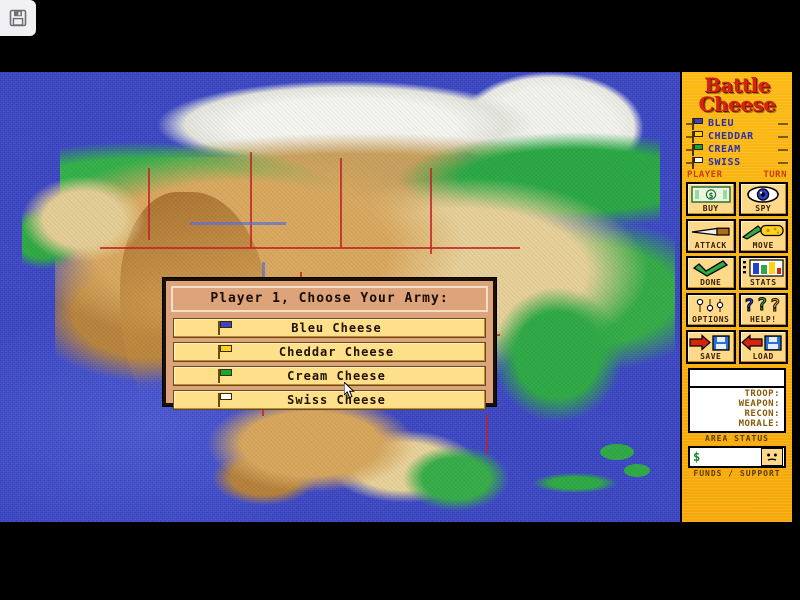 This screenshot has width=800, height=600. I want to click on army-option-bleu: Bleu Cheese, so click(329, 328).